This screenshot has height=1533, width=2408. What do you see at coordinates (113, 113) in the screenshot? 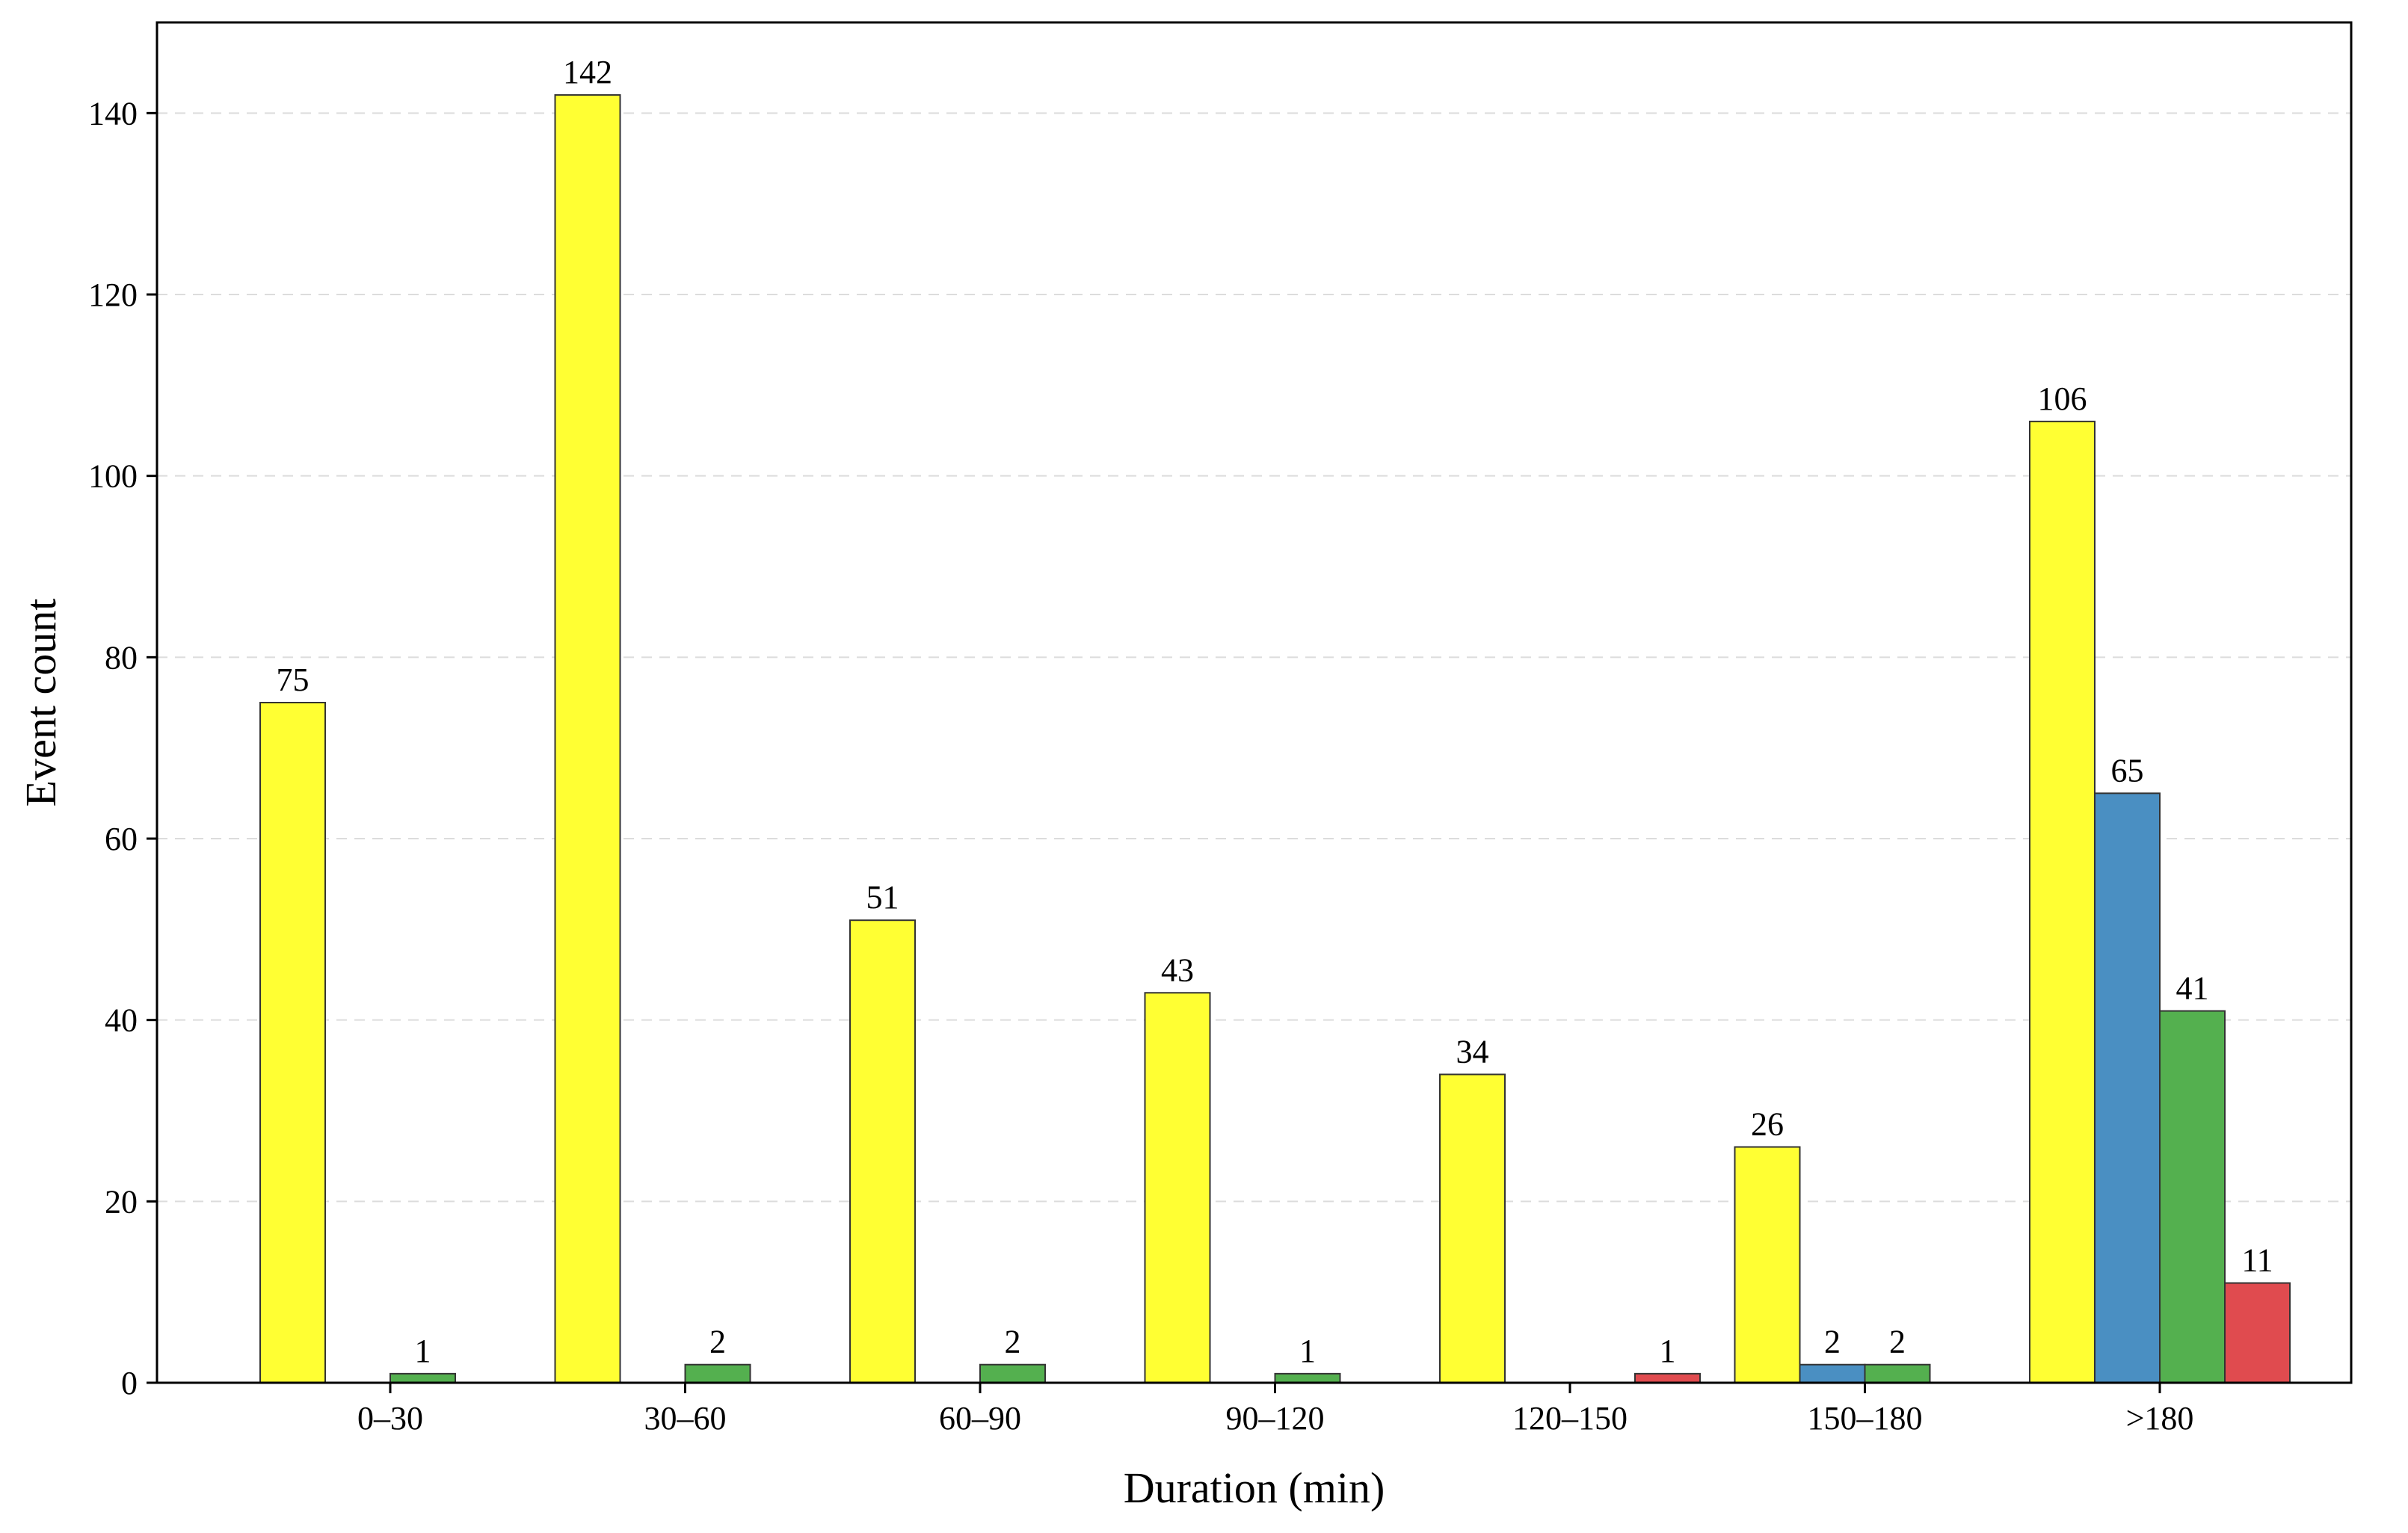
I see `y-tick-label: 140` at bounding box center [113, 113].